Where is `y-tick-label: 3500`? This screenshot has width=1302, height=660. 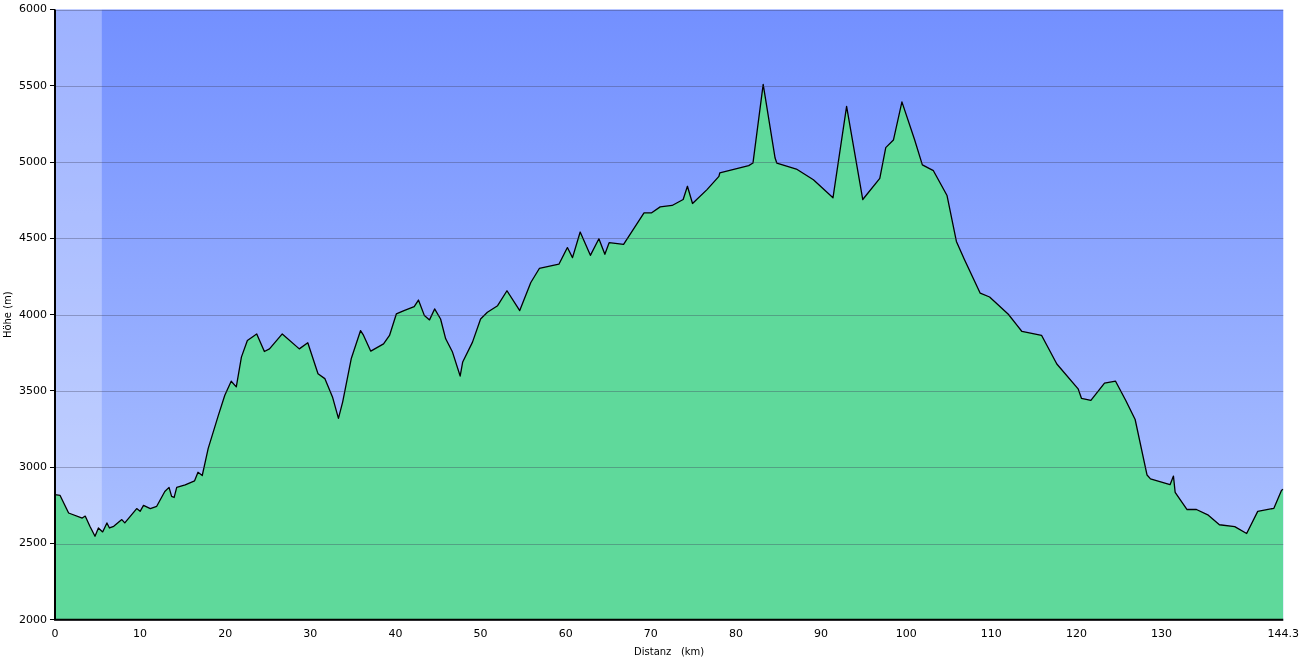 y-tick-label: 3500 is located at coordinates (32, 390).